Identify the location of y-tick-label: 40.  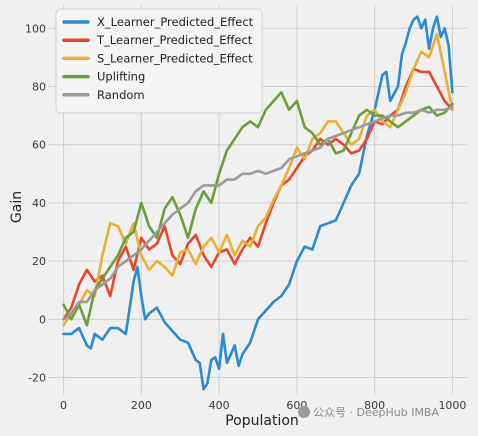
(39, 203).